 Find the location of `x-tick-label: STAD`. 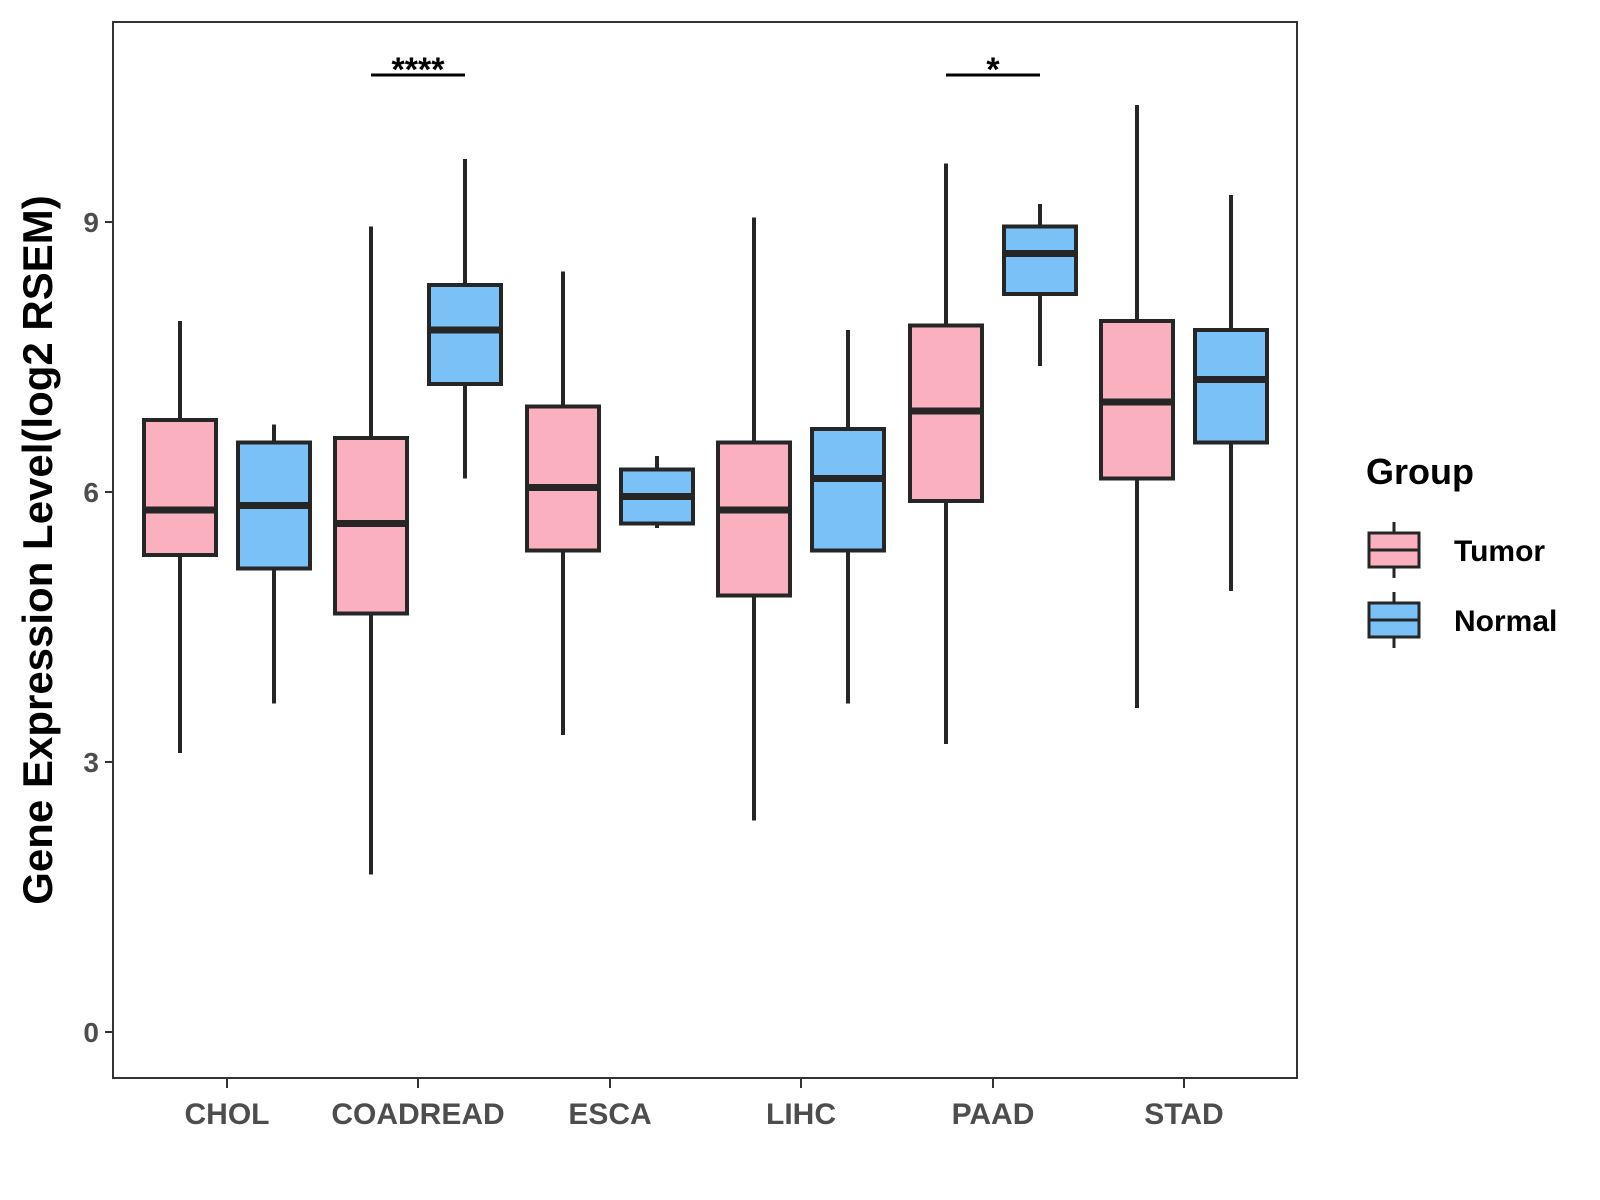

x-tick-label: STAD is located at coordinates (1183, 1114).